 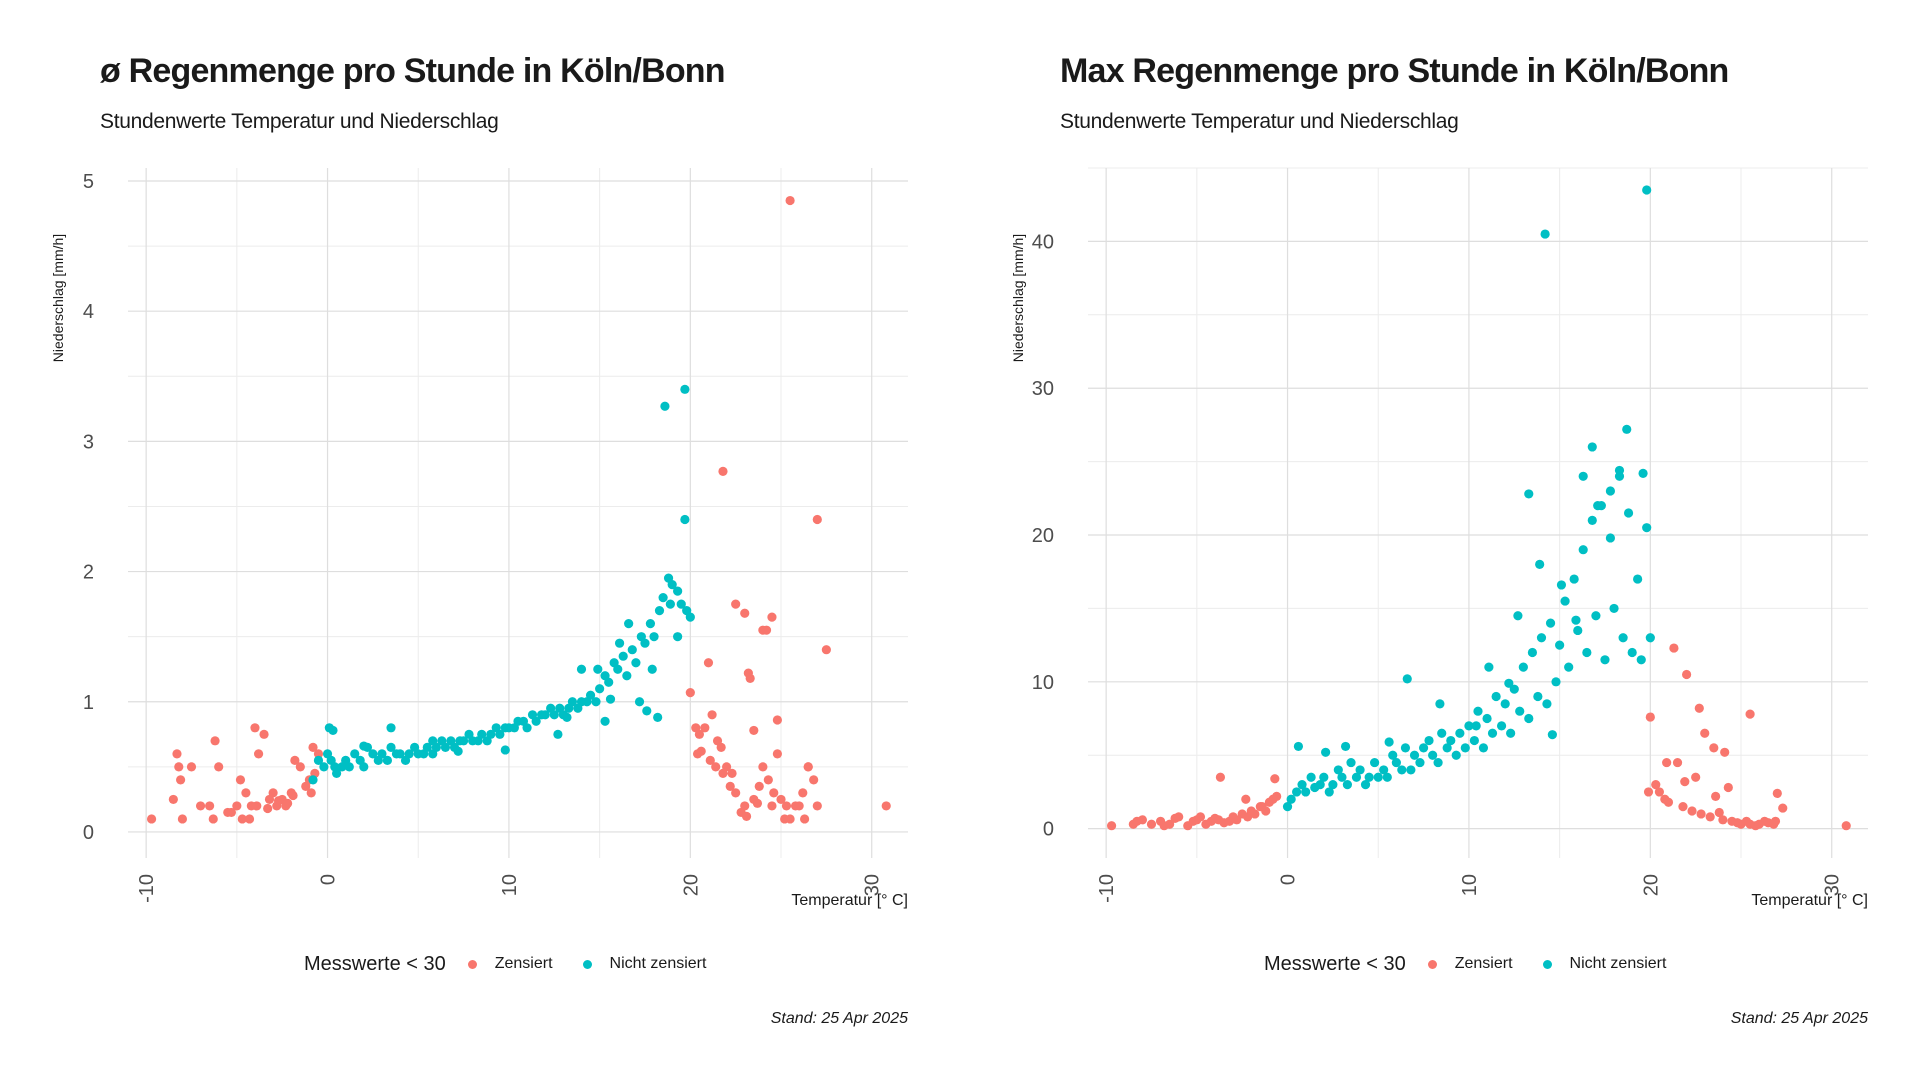 What do you see at coordinates (658, 963) in the screenshot?
I see `legend-label: Nicht zensiert` at bounding box center [658, 963].